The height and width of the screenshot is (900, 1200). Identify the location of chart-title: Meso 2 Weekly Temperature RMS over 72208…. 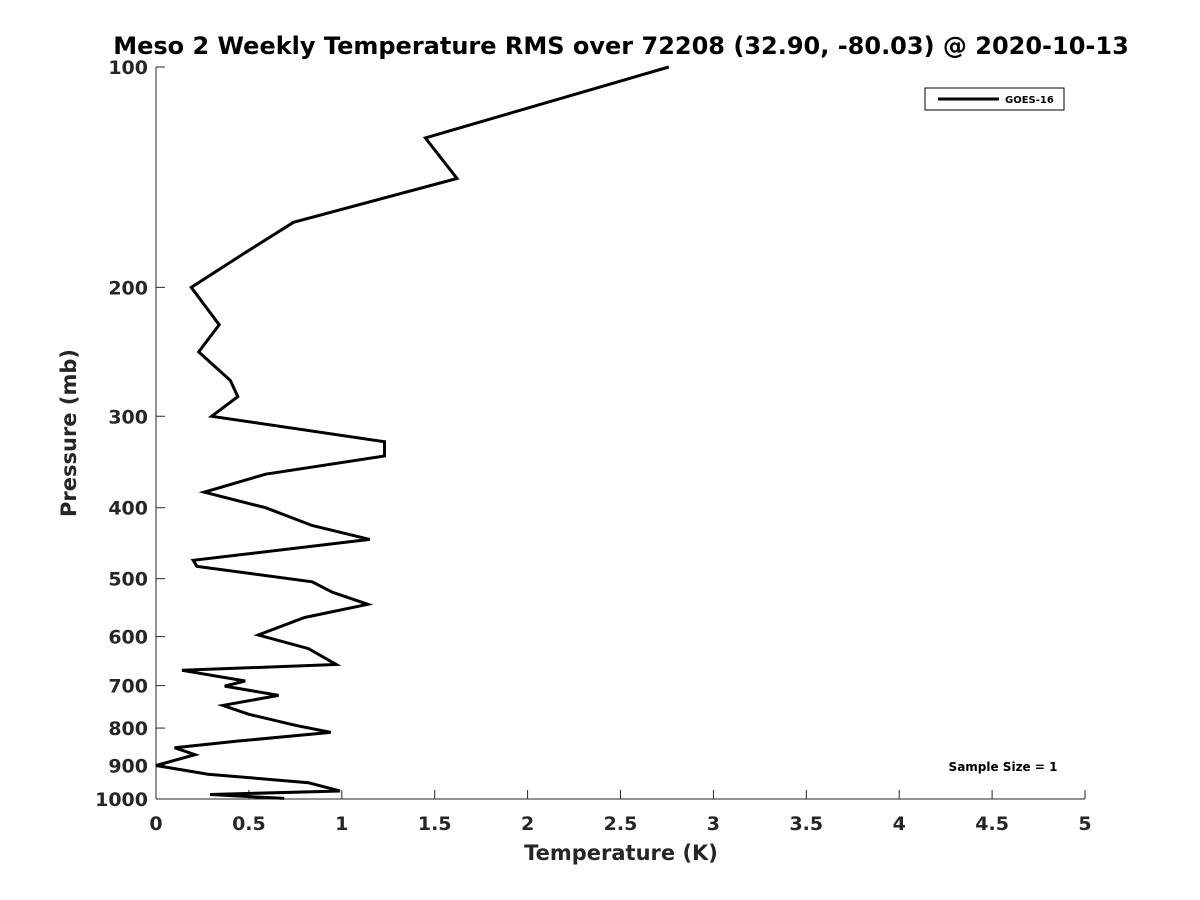
(621, 46).